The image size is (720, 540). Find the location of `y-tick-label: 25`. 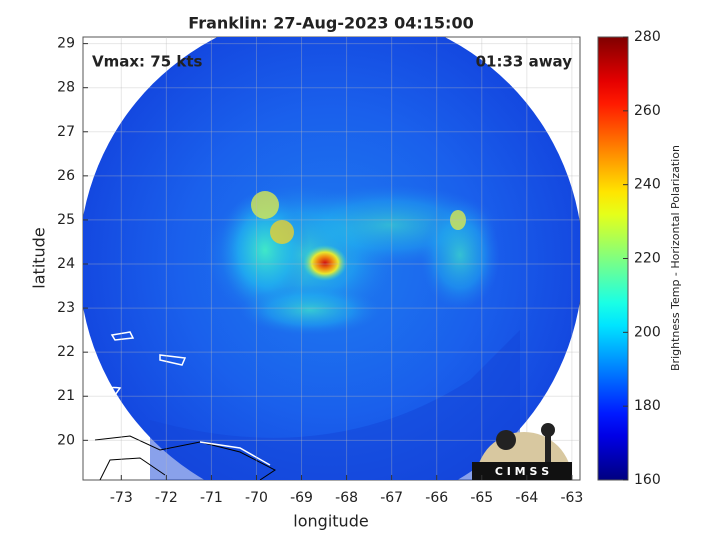

y-tick-label: 25 is located at coordinates (66, 220).